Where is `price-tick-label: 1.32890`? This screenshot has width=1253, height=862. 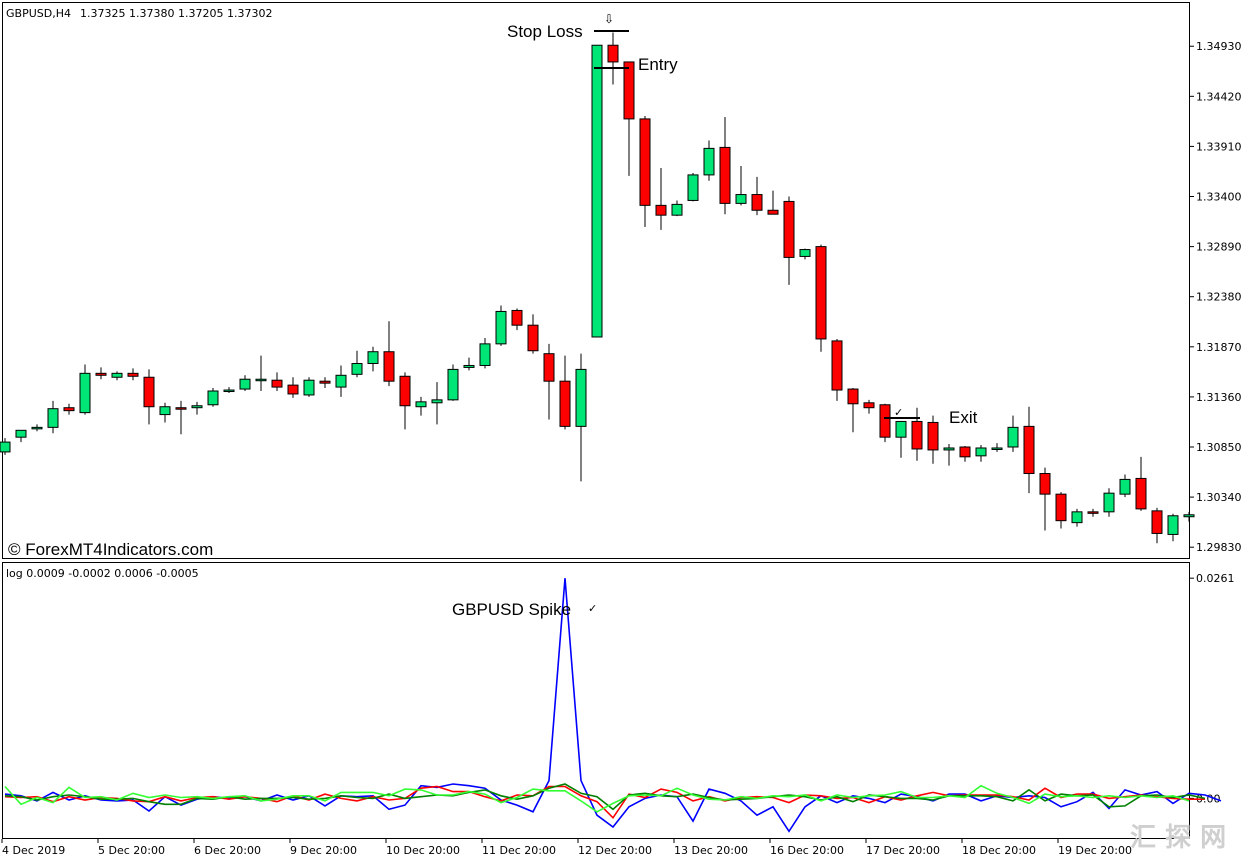 price-tick-label: 1.32890 is located at coordinates (1219, 247).